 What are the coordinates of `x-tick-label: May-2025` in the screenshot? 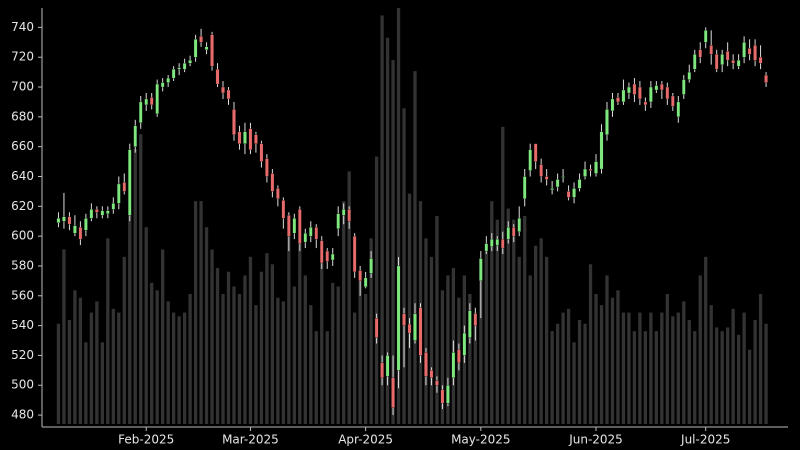 It's located at (480, 440).